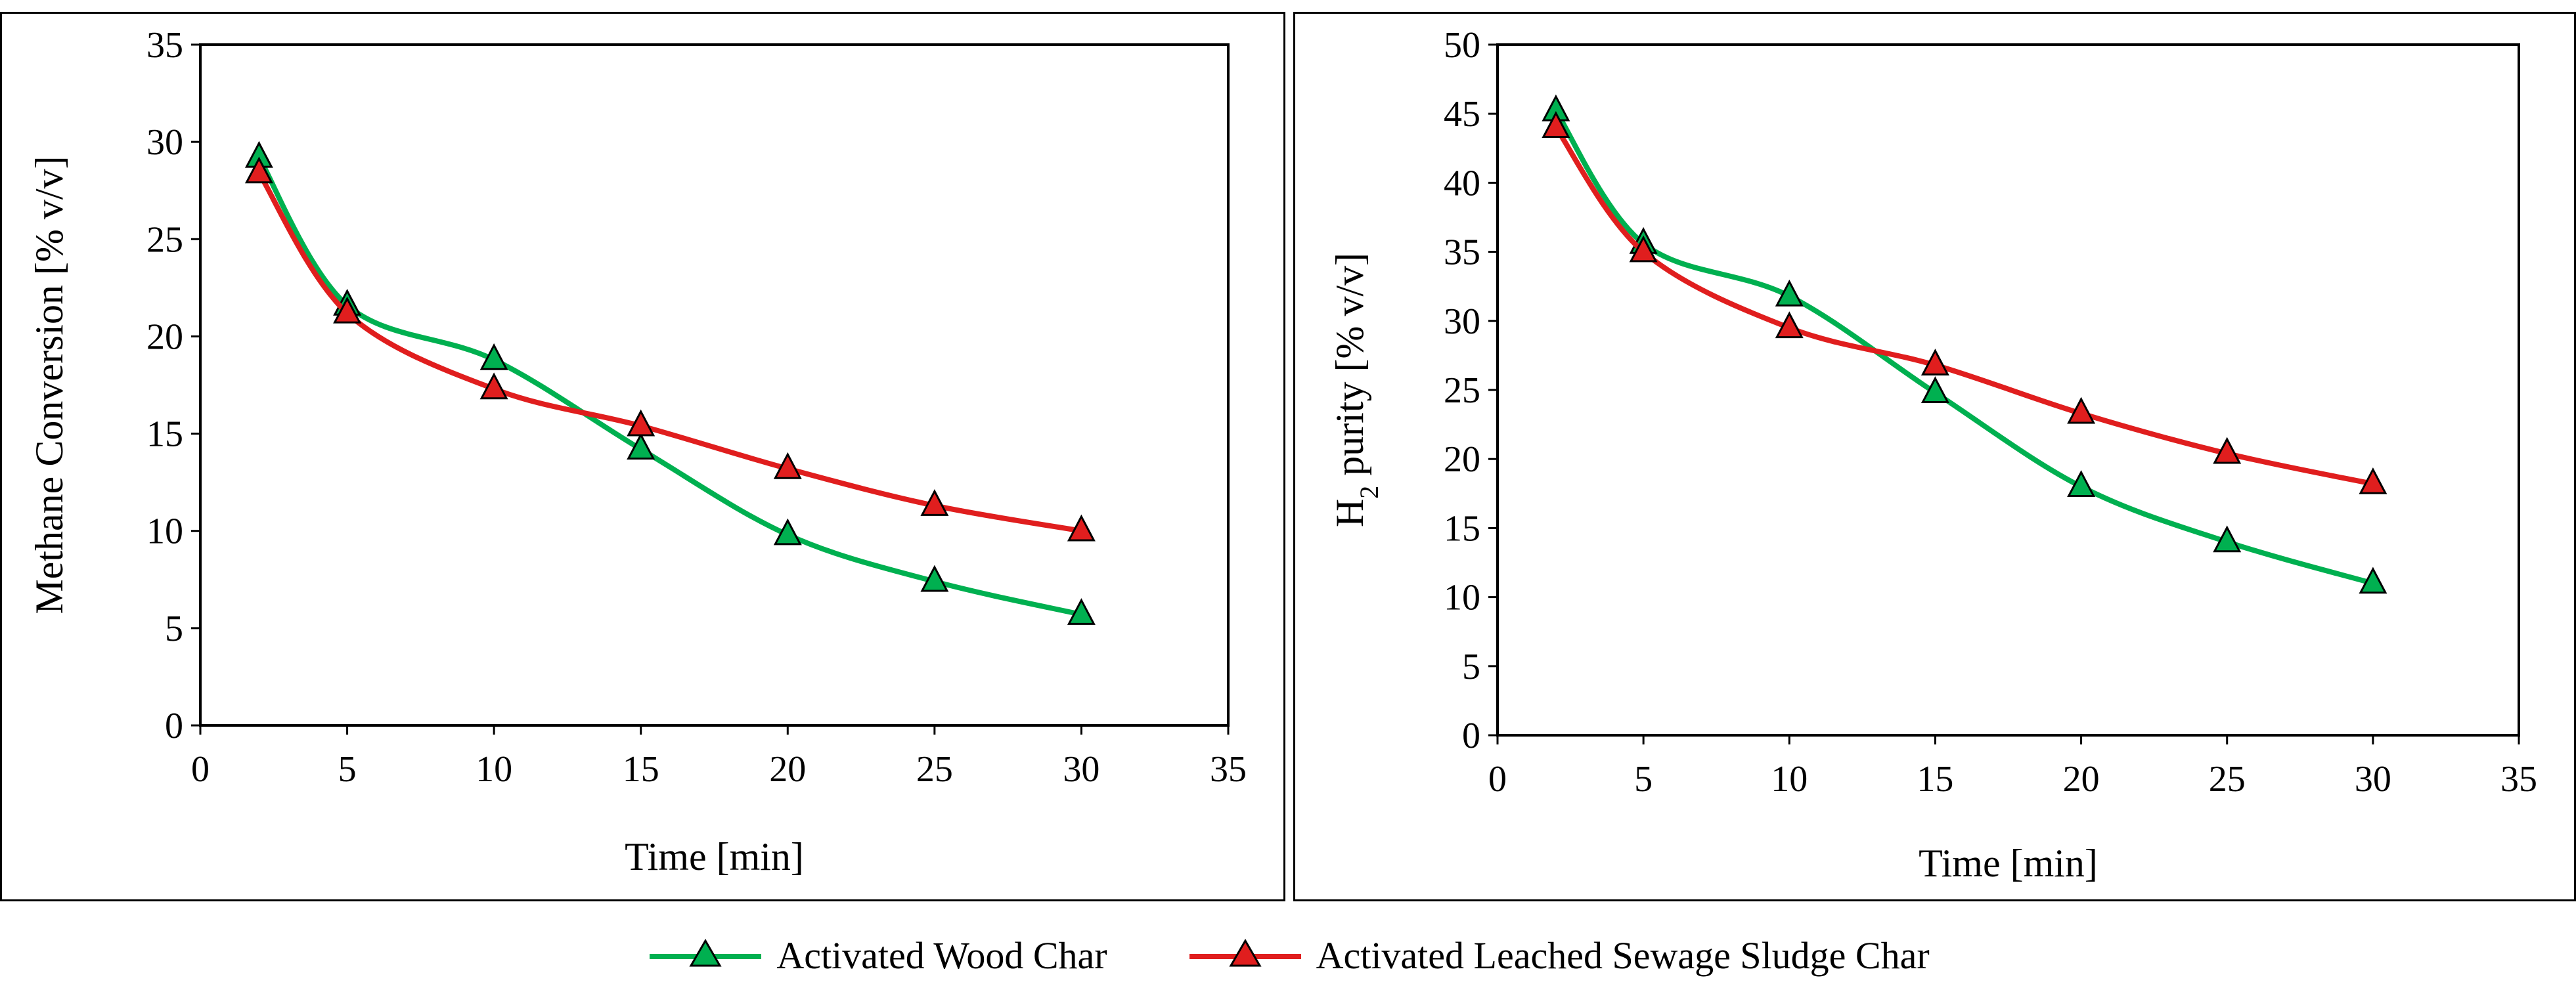 The width and height of the screenshot is (2576, 988). What do you see at coordinates (174, 629) in the screenshot?
I see `left-ytick-label: 5` at bounding box center [174, 629].